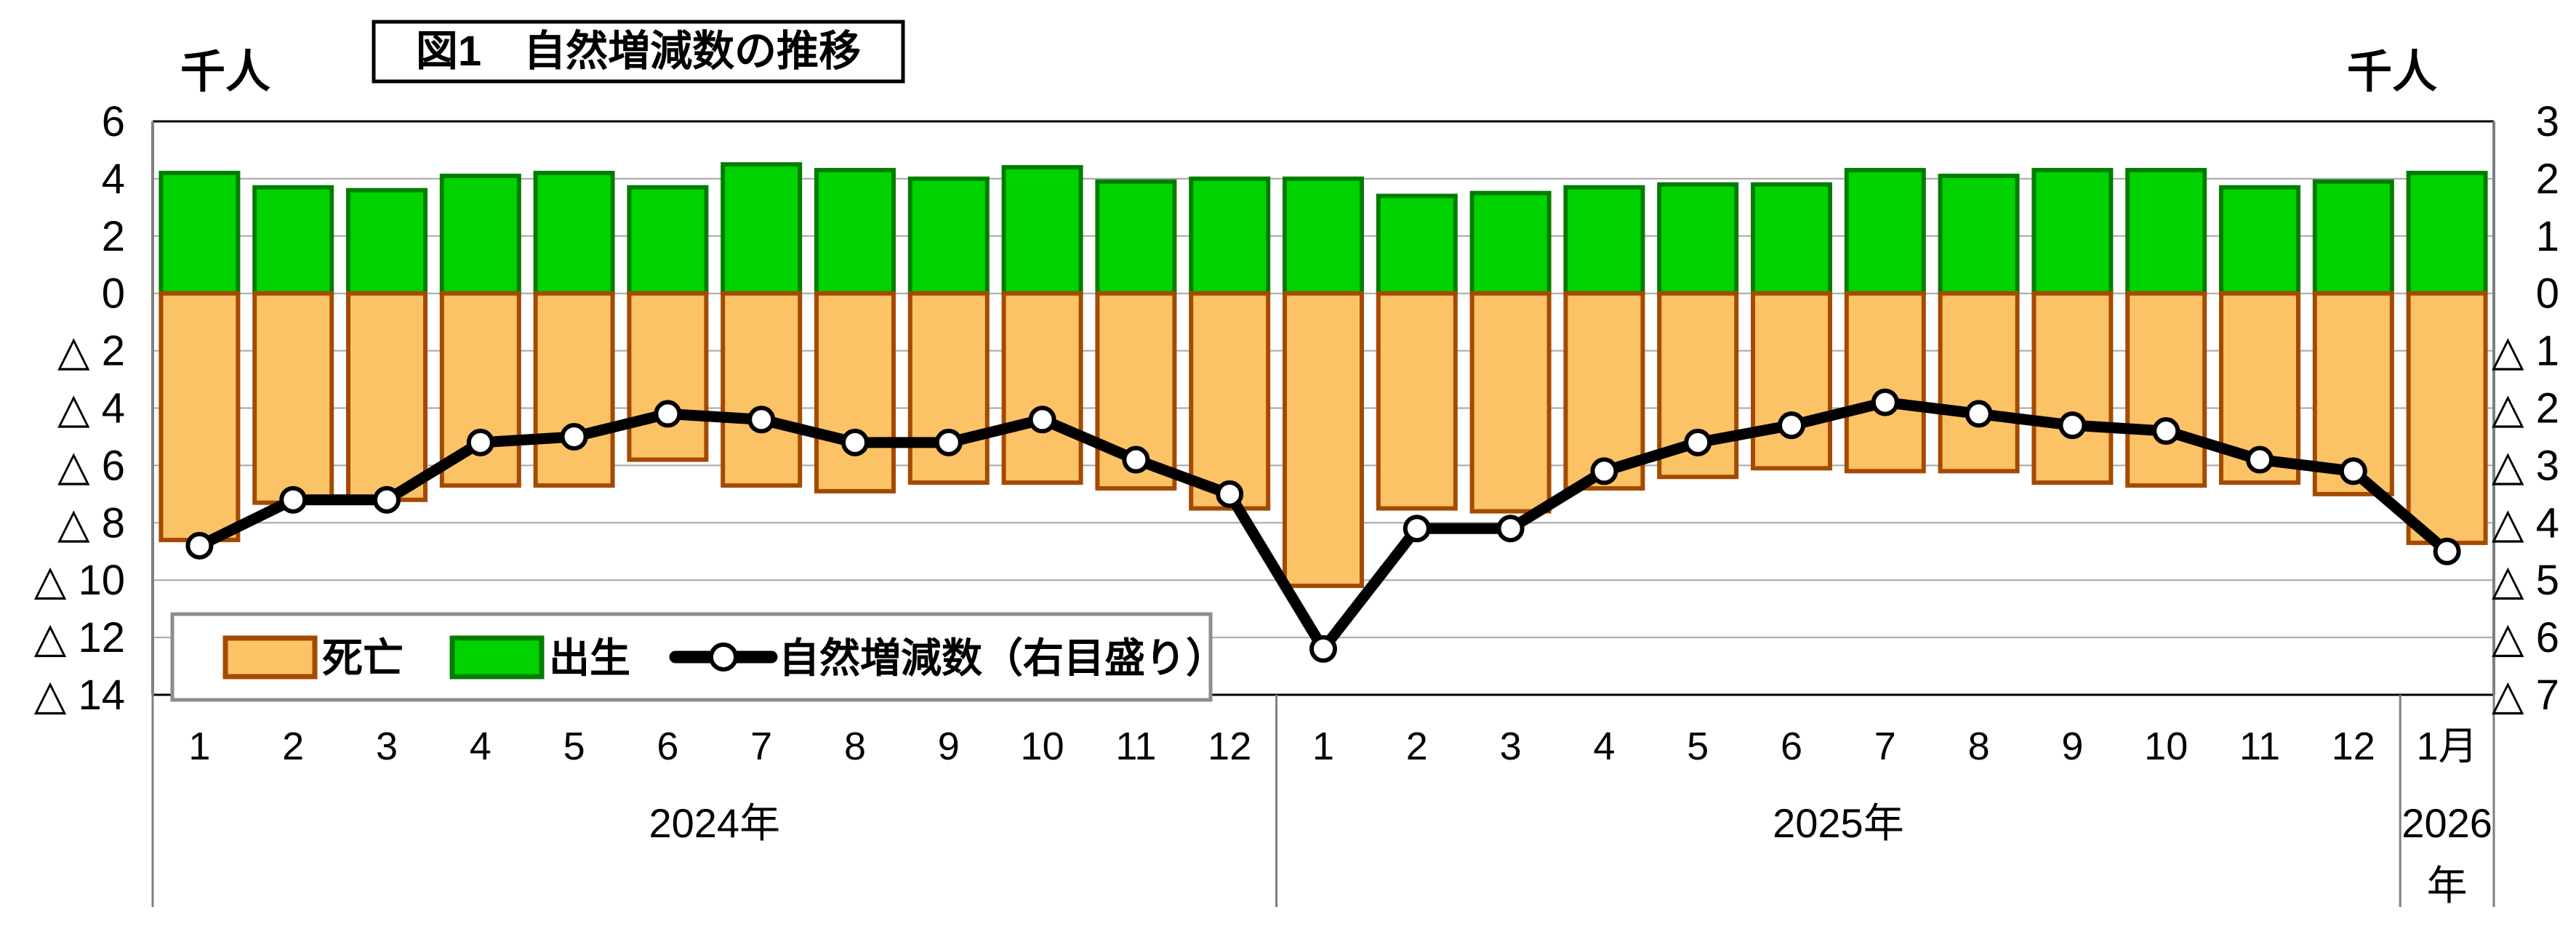 Image resolution: width=2576 pixels, height=931 pixels. Describe the element at coordinates (114, 236) in the screenshot. I see `left-axis-tick: 2` at that location.